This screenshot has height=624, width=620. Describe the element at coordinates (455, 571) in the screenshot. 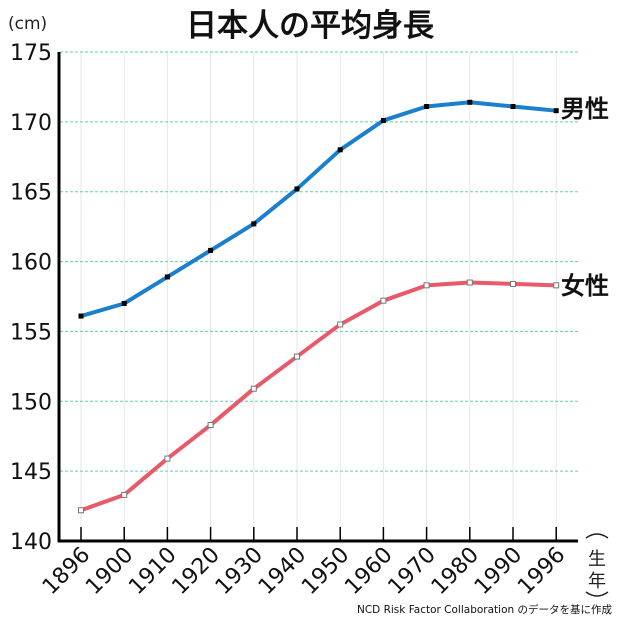

I see `x-tick-label: 1980` at that location.